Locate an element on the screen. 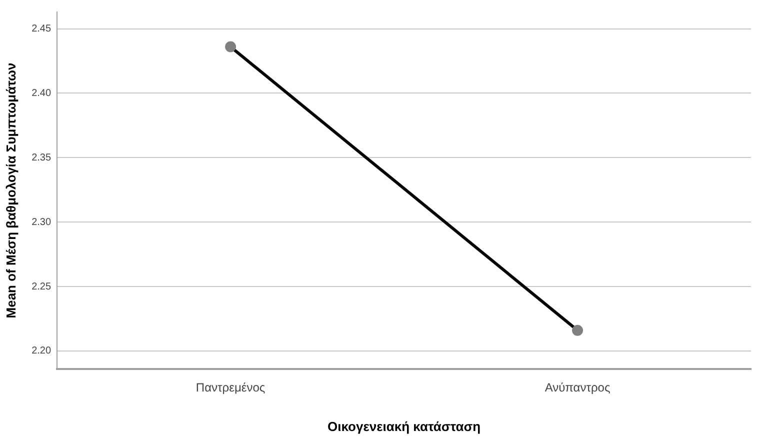 The width and height of the screenshot is (758, 443). y-tick-label: 2.45 is located at coordinates (42, 29).